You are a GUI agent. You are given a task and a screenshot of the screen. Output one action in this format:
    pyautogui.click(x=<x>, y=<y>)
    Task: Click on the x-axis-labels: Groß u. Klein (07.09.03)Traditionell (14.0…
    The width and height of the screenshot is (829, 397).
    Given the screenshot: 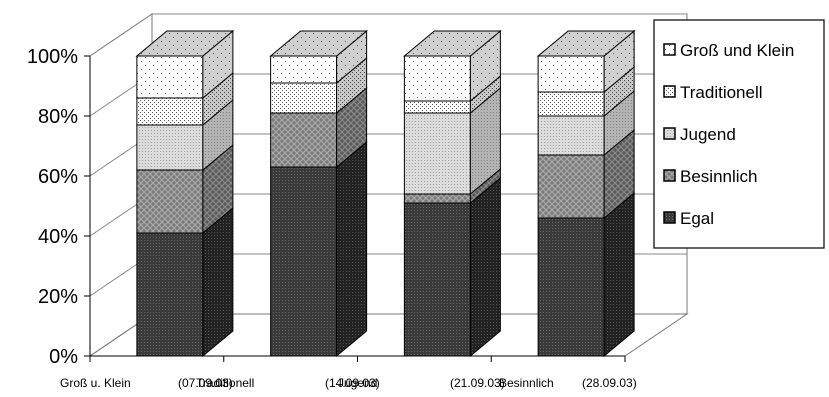 What is the action you would take?
    pyautogui.click(x=348, y=373)
    